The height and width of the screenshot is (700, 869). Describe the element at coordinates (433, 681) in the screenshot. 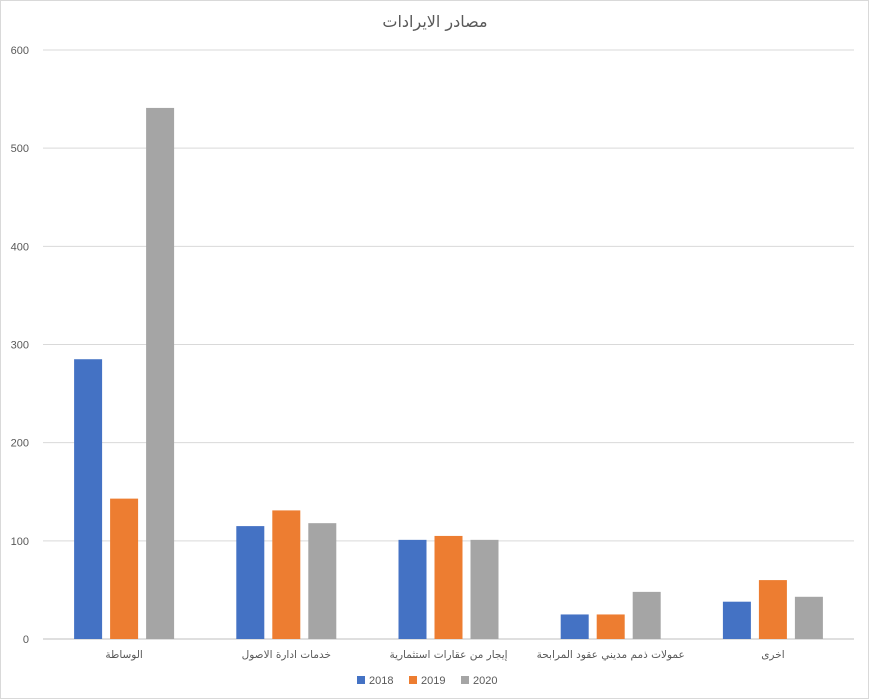

I see `legend-label: 2019` at that location.